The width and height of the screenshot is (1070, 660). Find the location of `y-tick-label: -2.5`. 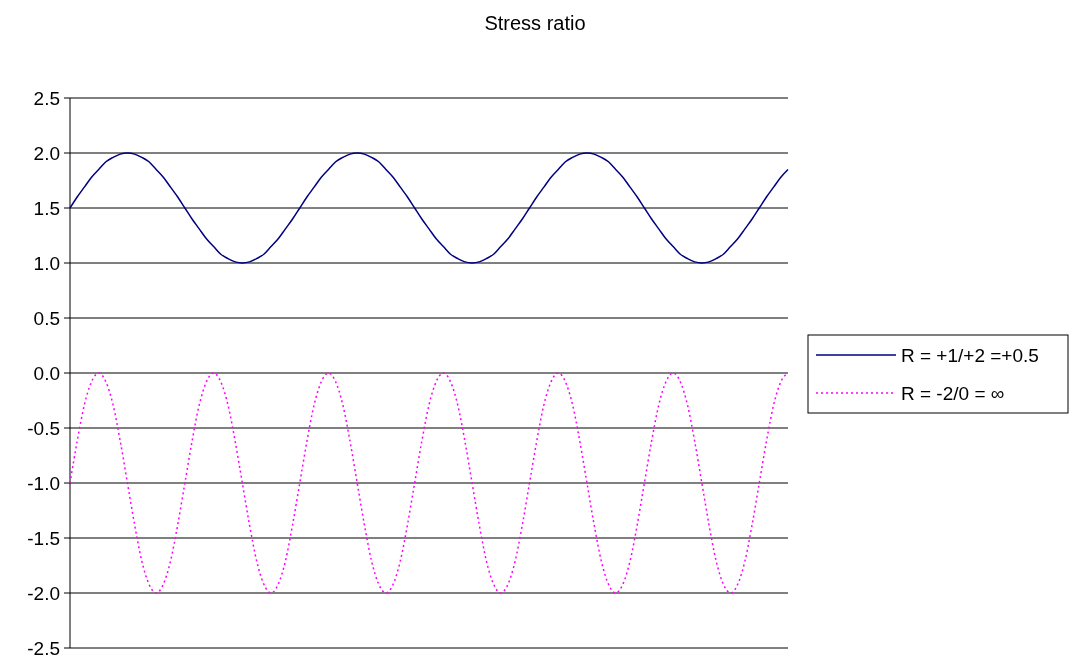

y-tick-label: -2.5 is located at coordinates (43, 648).